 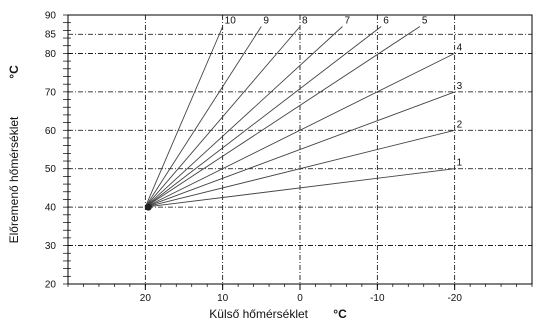 What do you see at coordinates (51, 285) in the screenshot?
I see `y-tick-label-20: 20` at bounding box center [51, 285].